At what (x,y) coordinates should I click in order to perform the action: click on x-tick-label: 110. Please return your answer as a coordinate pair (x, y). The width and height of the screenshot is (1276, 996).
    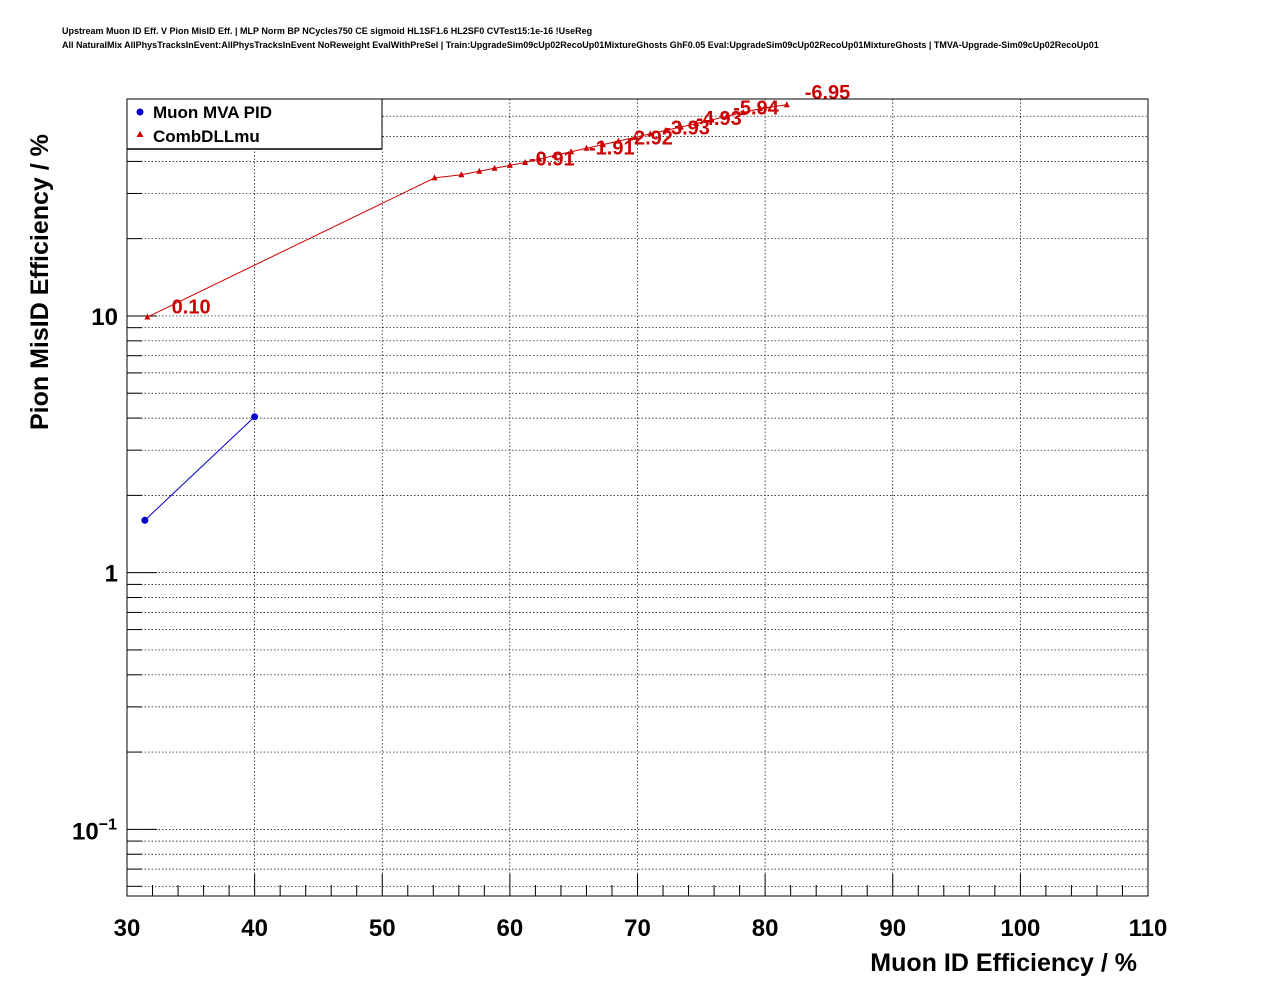
    Looking at the image, I should click on (1148, 928).